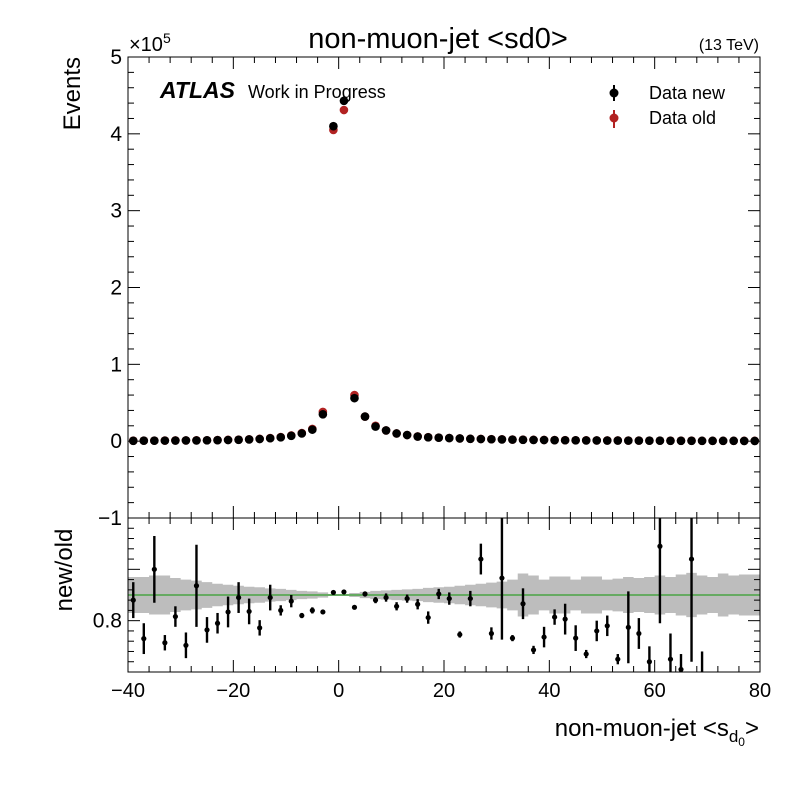 This screenshot has height=800, width=800. Describe the element at coordinates (444, 691) in the screenshot. I see `x-tick-label: 20` at that location.